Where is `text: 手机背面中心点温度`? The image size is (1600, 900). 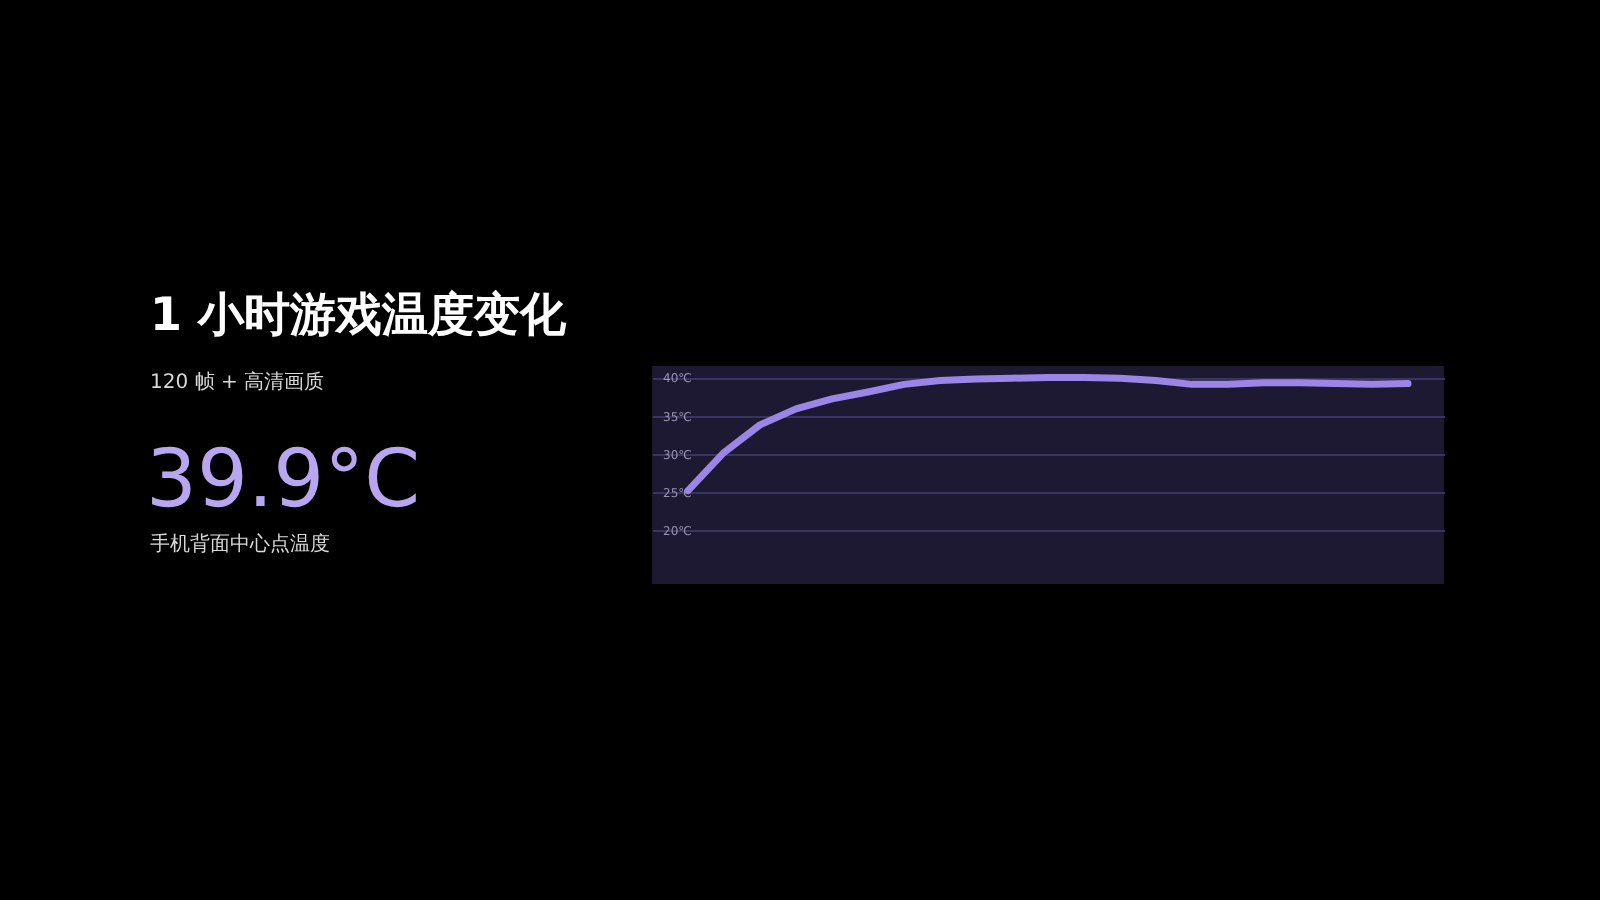
text: 手机背面中心点温度 is located at coordinates (240, 544).